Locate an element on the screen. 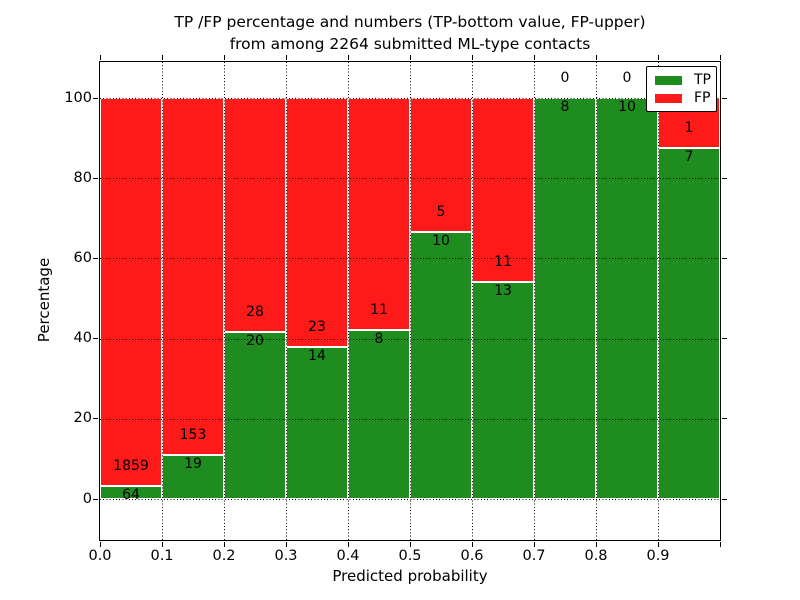  tp-count-label: 64 is located at coordinates (131, 494).